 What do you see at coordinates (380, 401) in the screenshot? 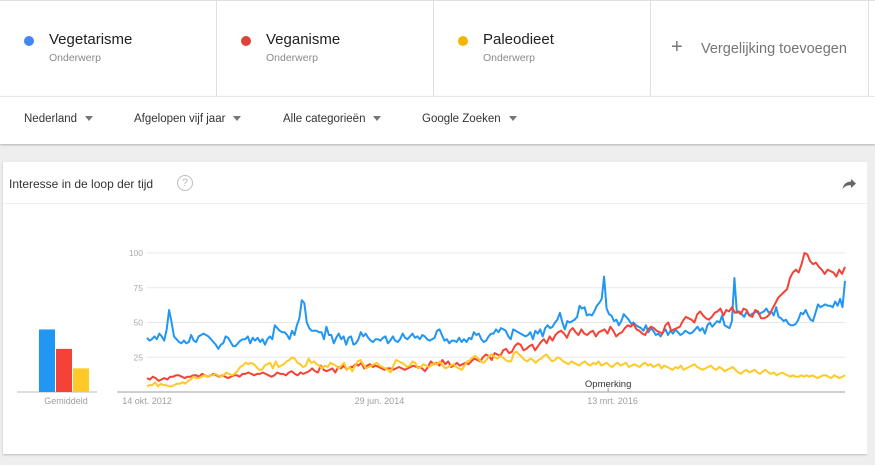
I see `x-tick-label: 29 jun. 2014` at bounding box center [380, 401].